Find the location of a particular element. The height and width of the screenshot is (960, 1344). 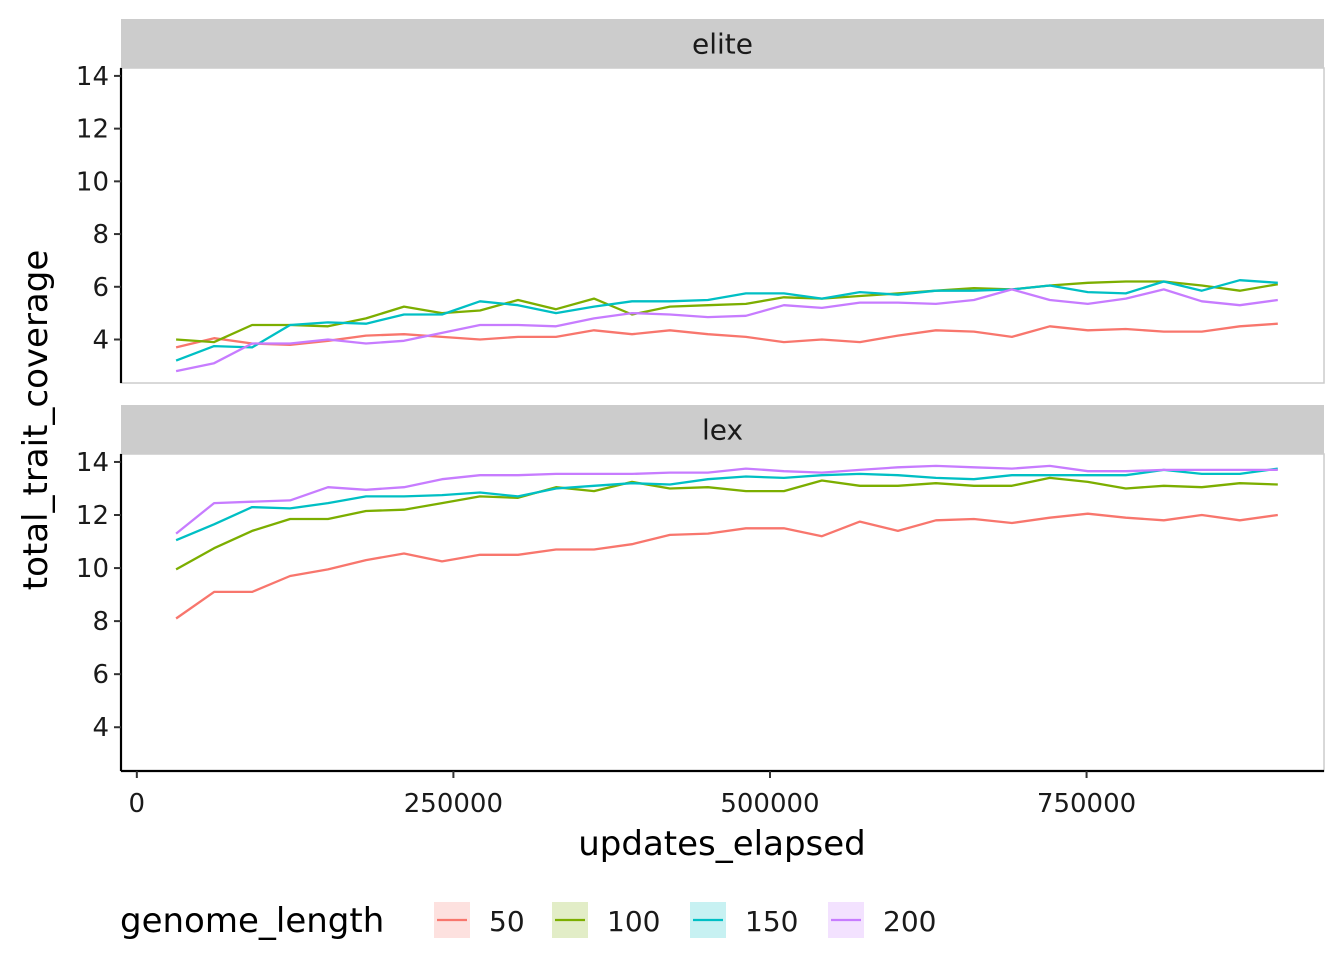

x-tick-label: 750000 is located at coordinates (1086, 804).